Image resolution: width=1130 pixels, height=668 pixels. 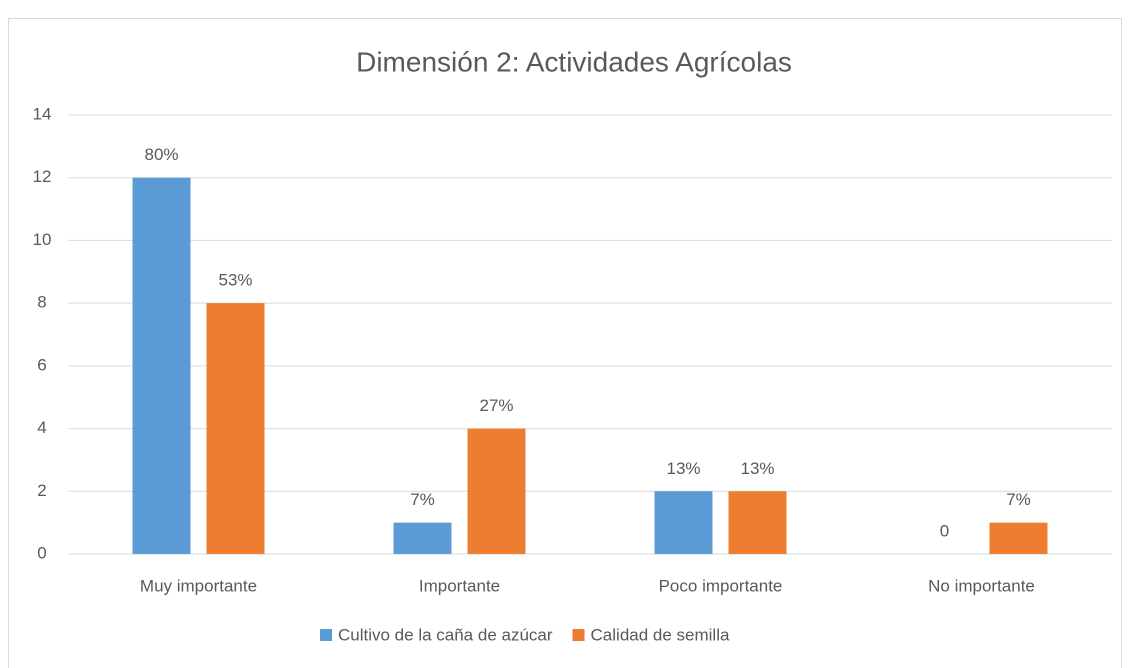 I want to click on data-label: 27%, so click(x=496, y=405).